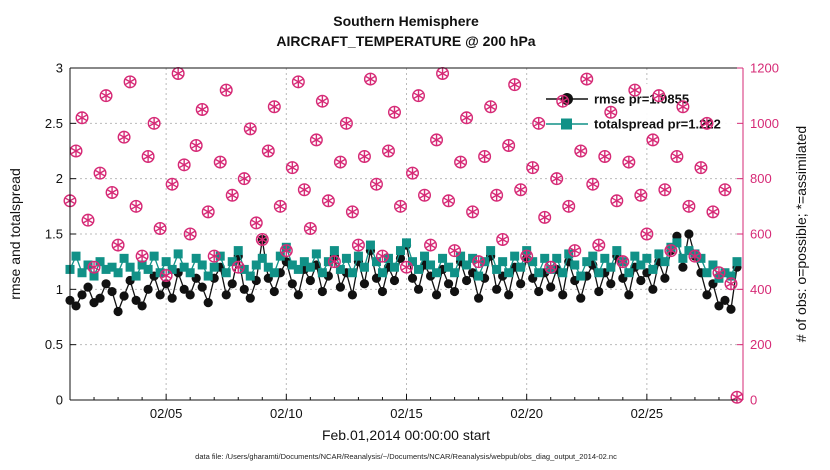 This screenshot has width=830, height=470. Describe the element at coordinates (657, 124) in the screenshot. I see `legend-label: totalspread pr=1.222` at that location.